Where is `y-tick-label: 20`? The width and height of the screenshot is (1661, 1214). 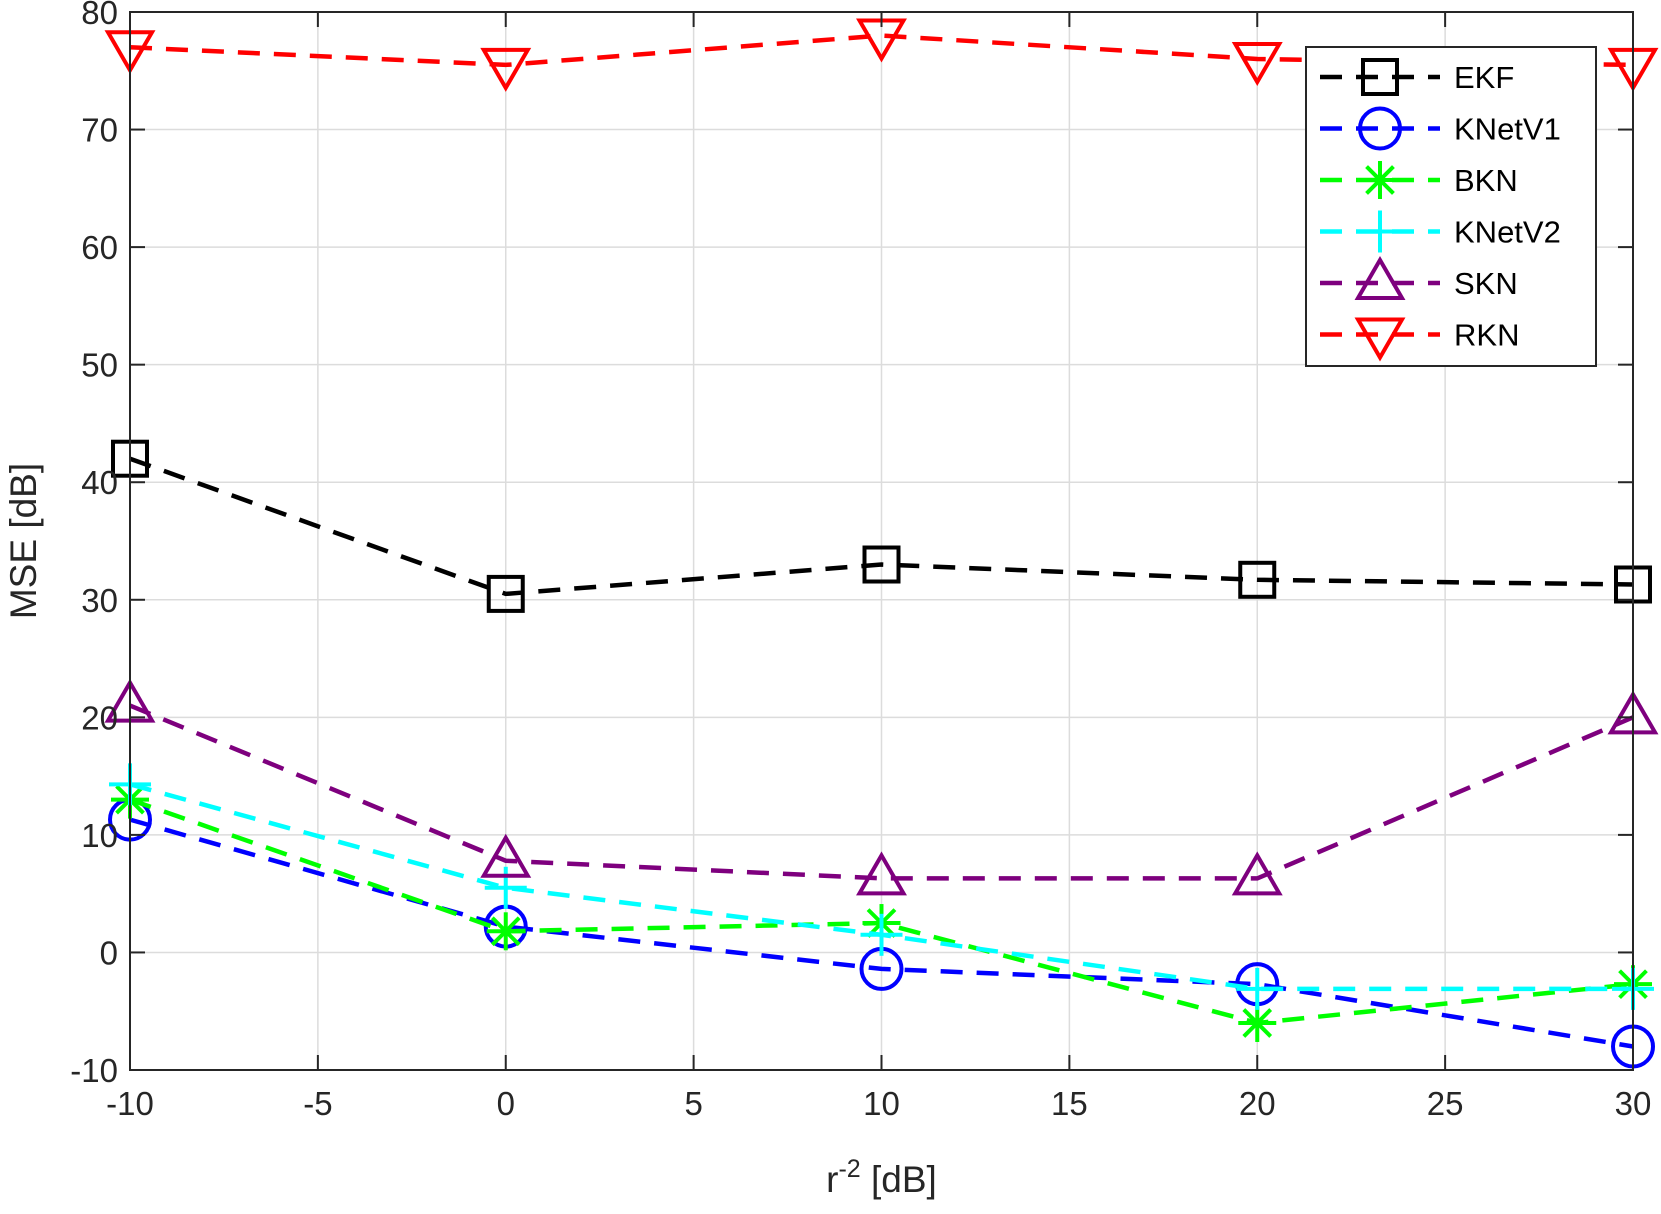
y-tick-label: 20 is located at coordinates (99, 717).